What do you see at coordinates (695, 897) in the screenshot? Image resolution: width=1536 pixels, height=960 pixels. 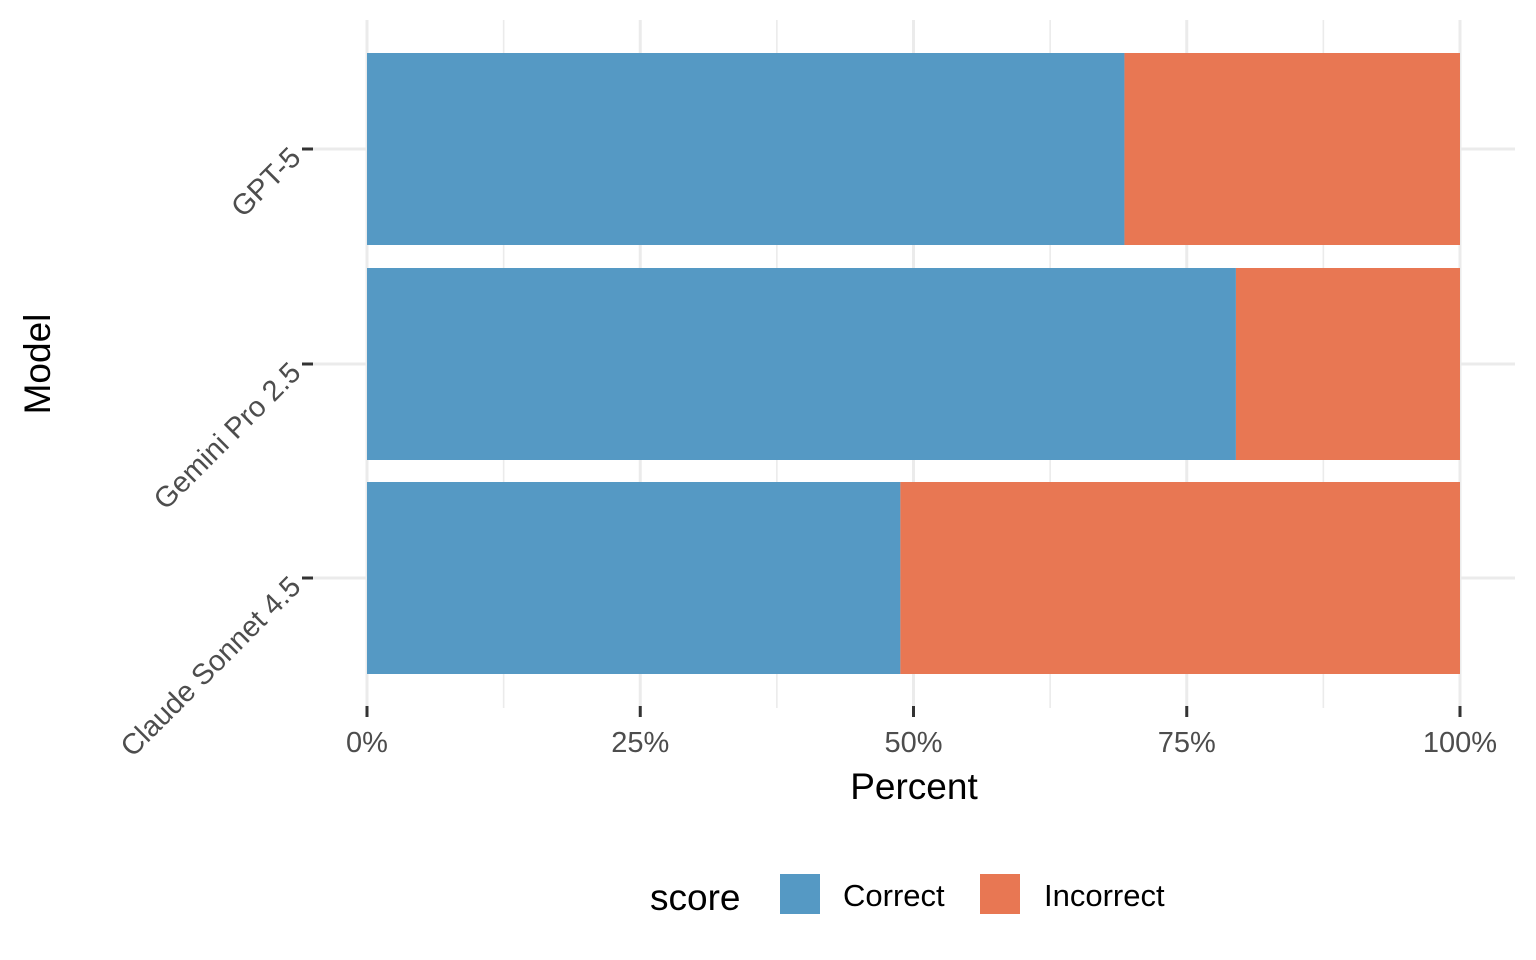 I see `legend-title: score` at bounding box center [695, 897].